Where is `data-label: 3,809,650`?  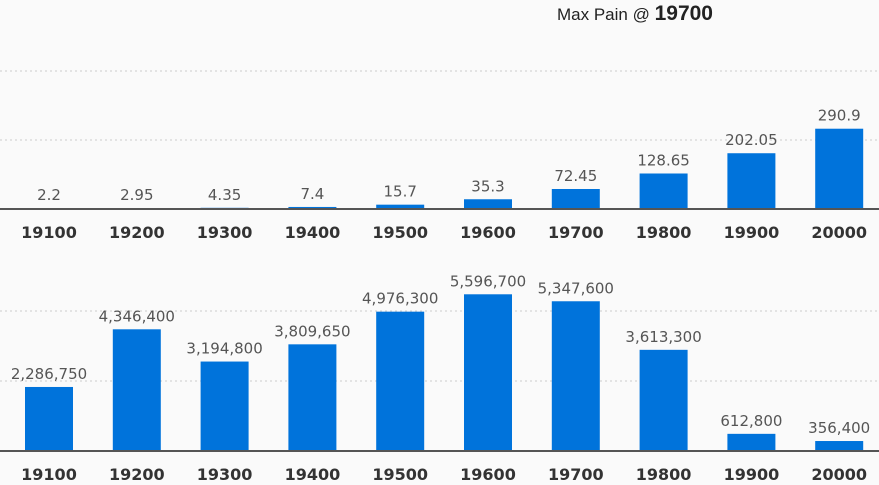
data-label: 3,809,650 is located at coordinates (312, 331).